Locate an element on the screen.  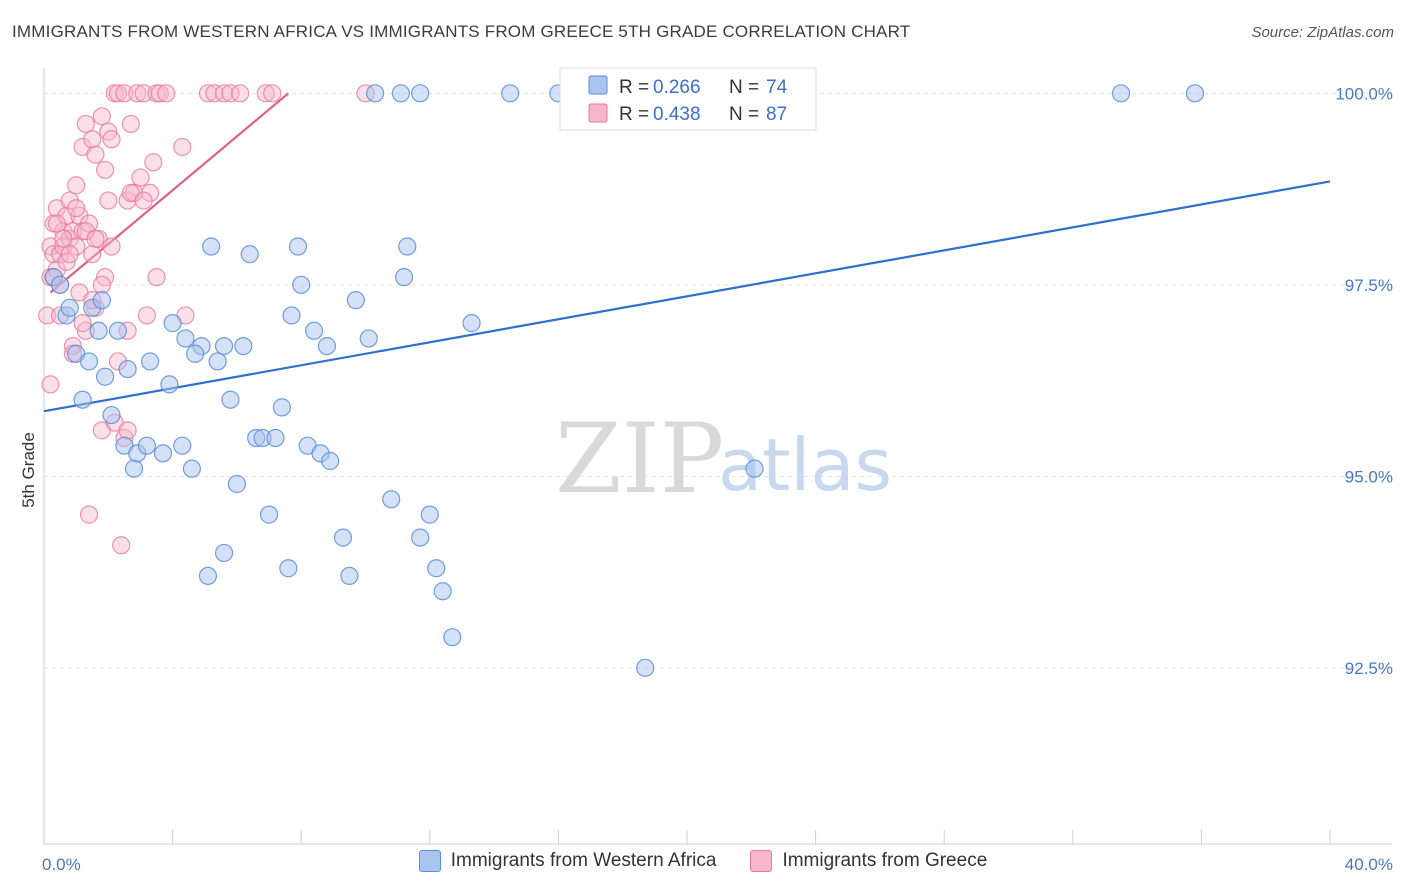
legend-item-western-africa: Immigrants from Western Africa is located at coordinates (567, 861).